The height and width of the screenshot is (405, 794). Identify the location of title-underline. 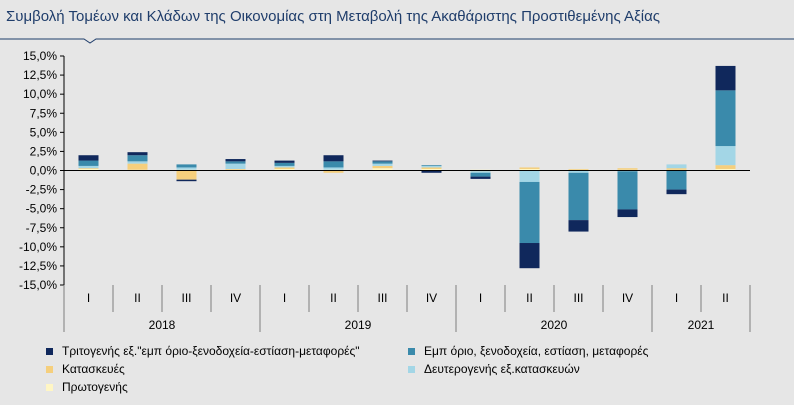
(397, 41).